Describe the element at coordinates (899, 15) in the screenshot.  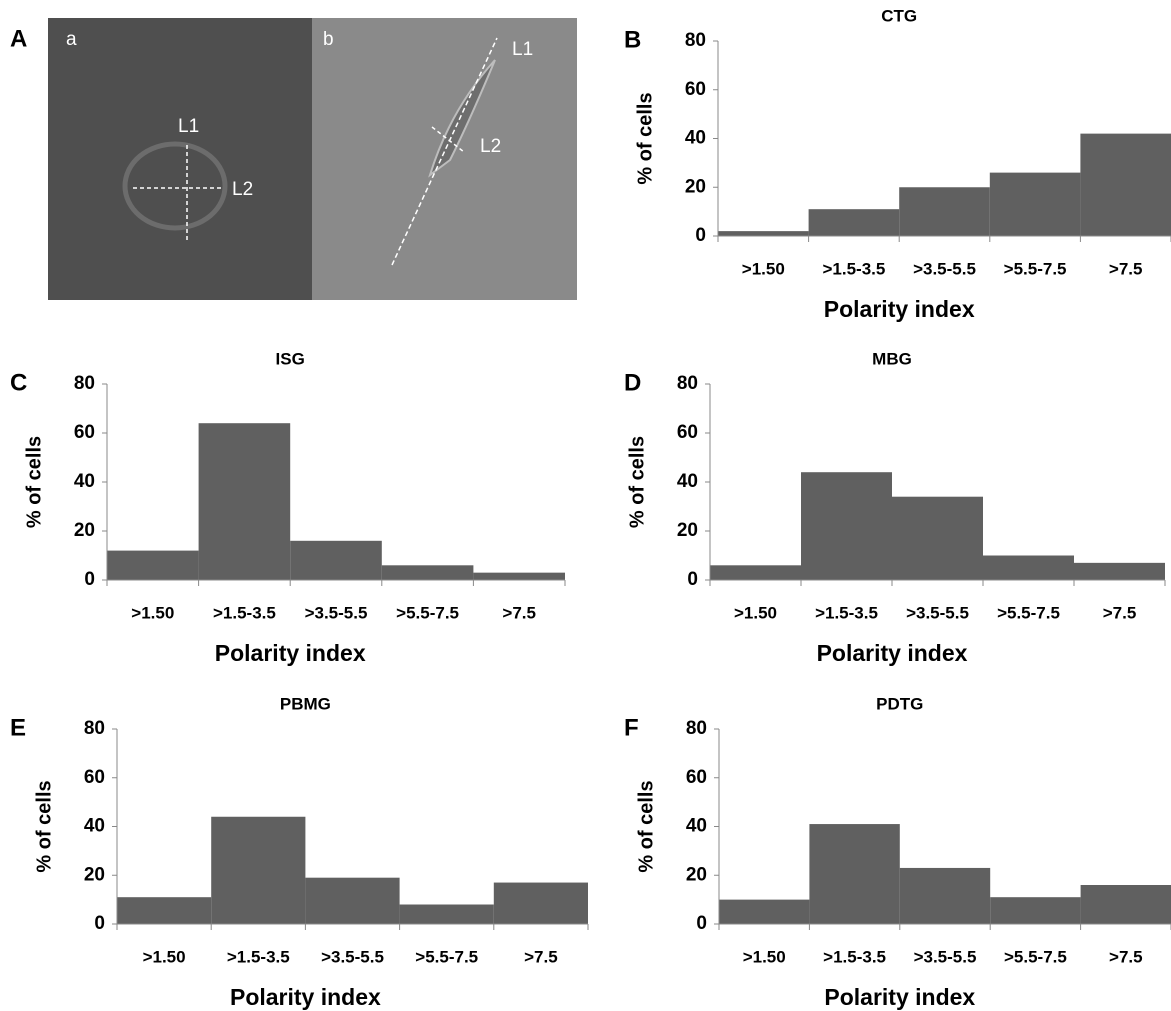
I see `chart-title: CTG` at that location.